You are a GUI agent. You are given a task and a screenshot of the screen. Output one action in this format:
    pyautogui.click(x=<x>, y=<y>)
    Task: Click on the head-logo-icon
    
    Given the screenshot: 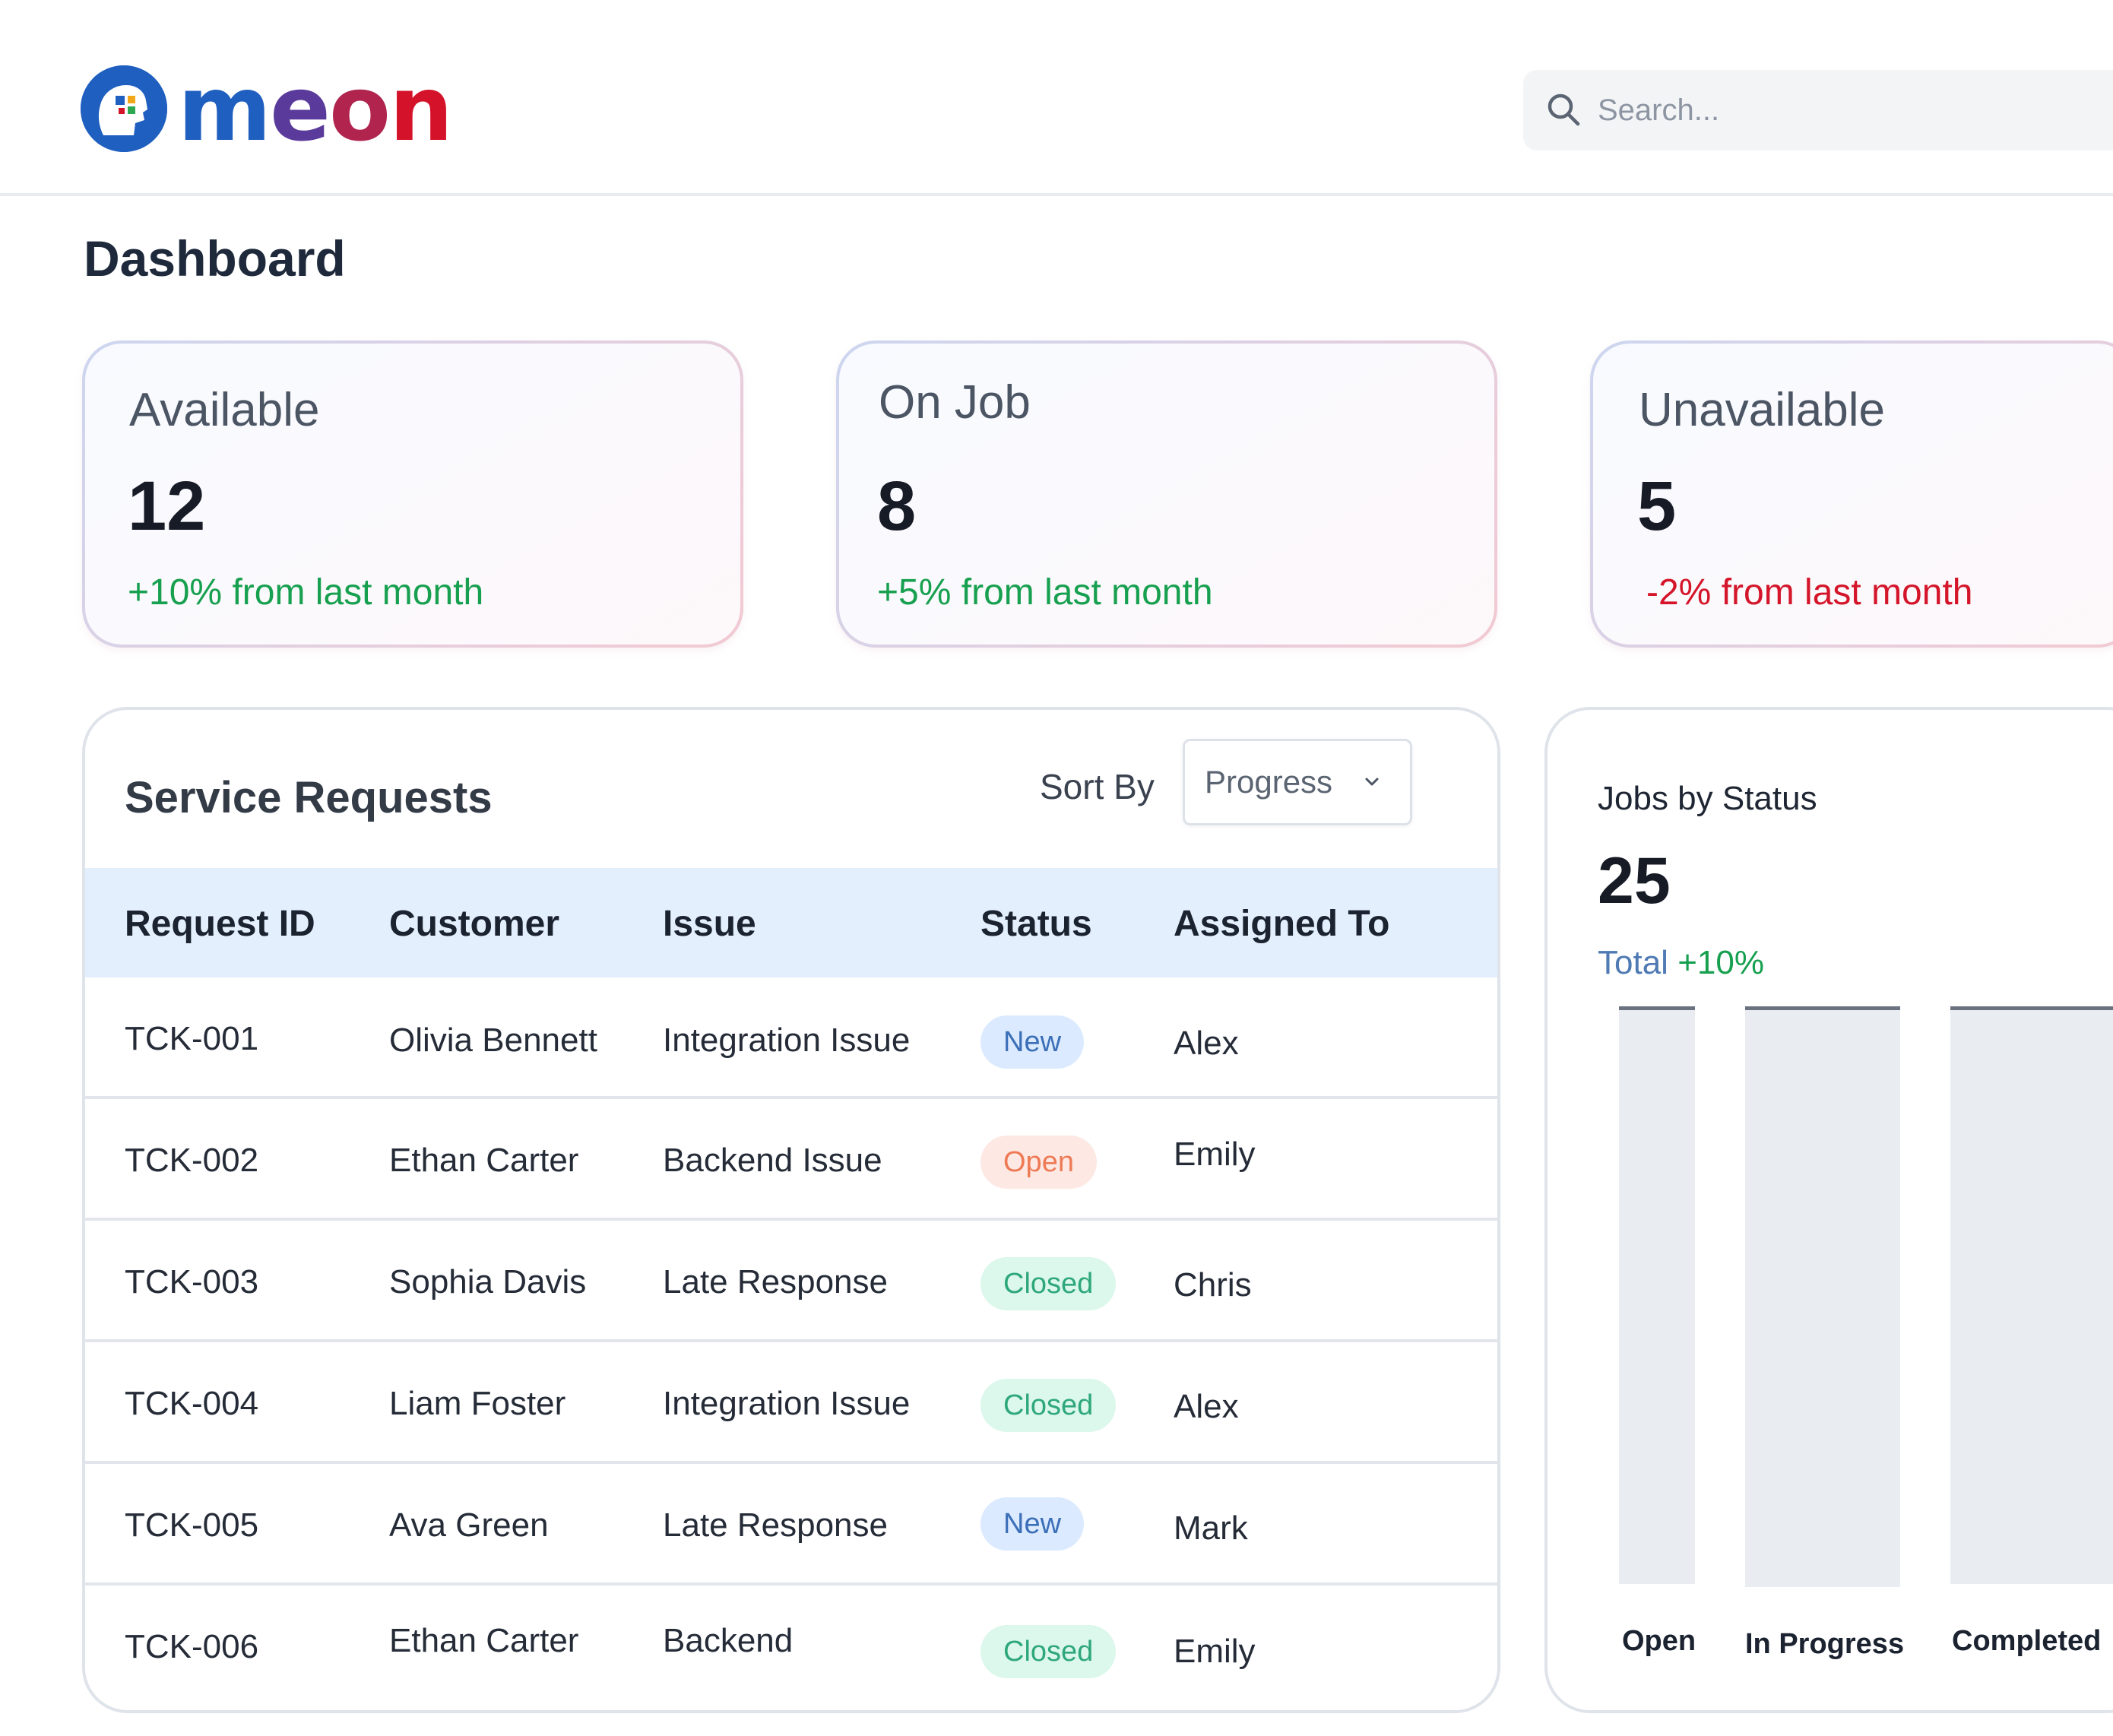 What is the action you would take?
    pyautogui.click(x=124, y=108)
    